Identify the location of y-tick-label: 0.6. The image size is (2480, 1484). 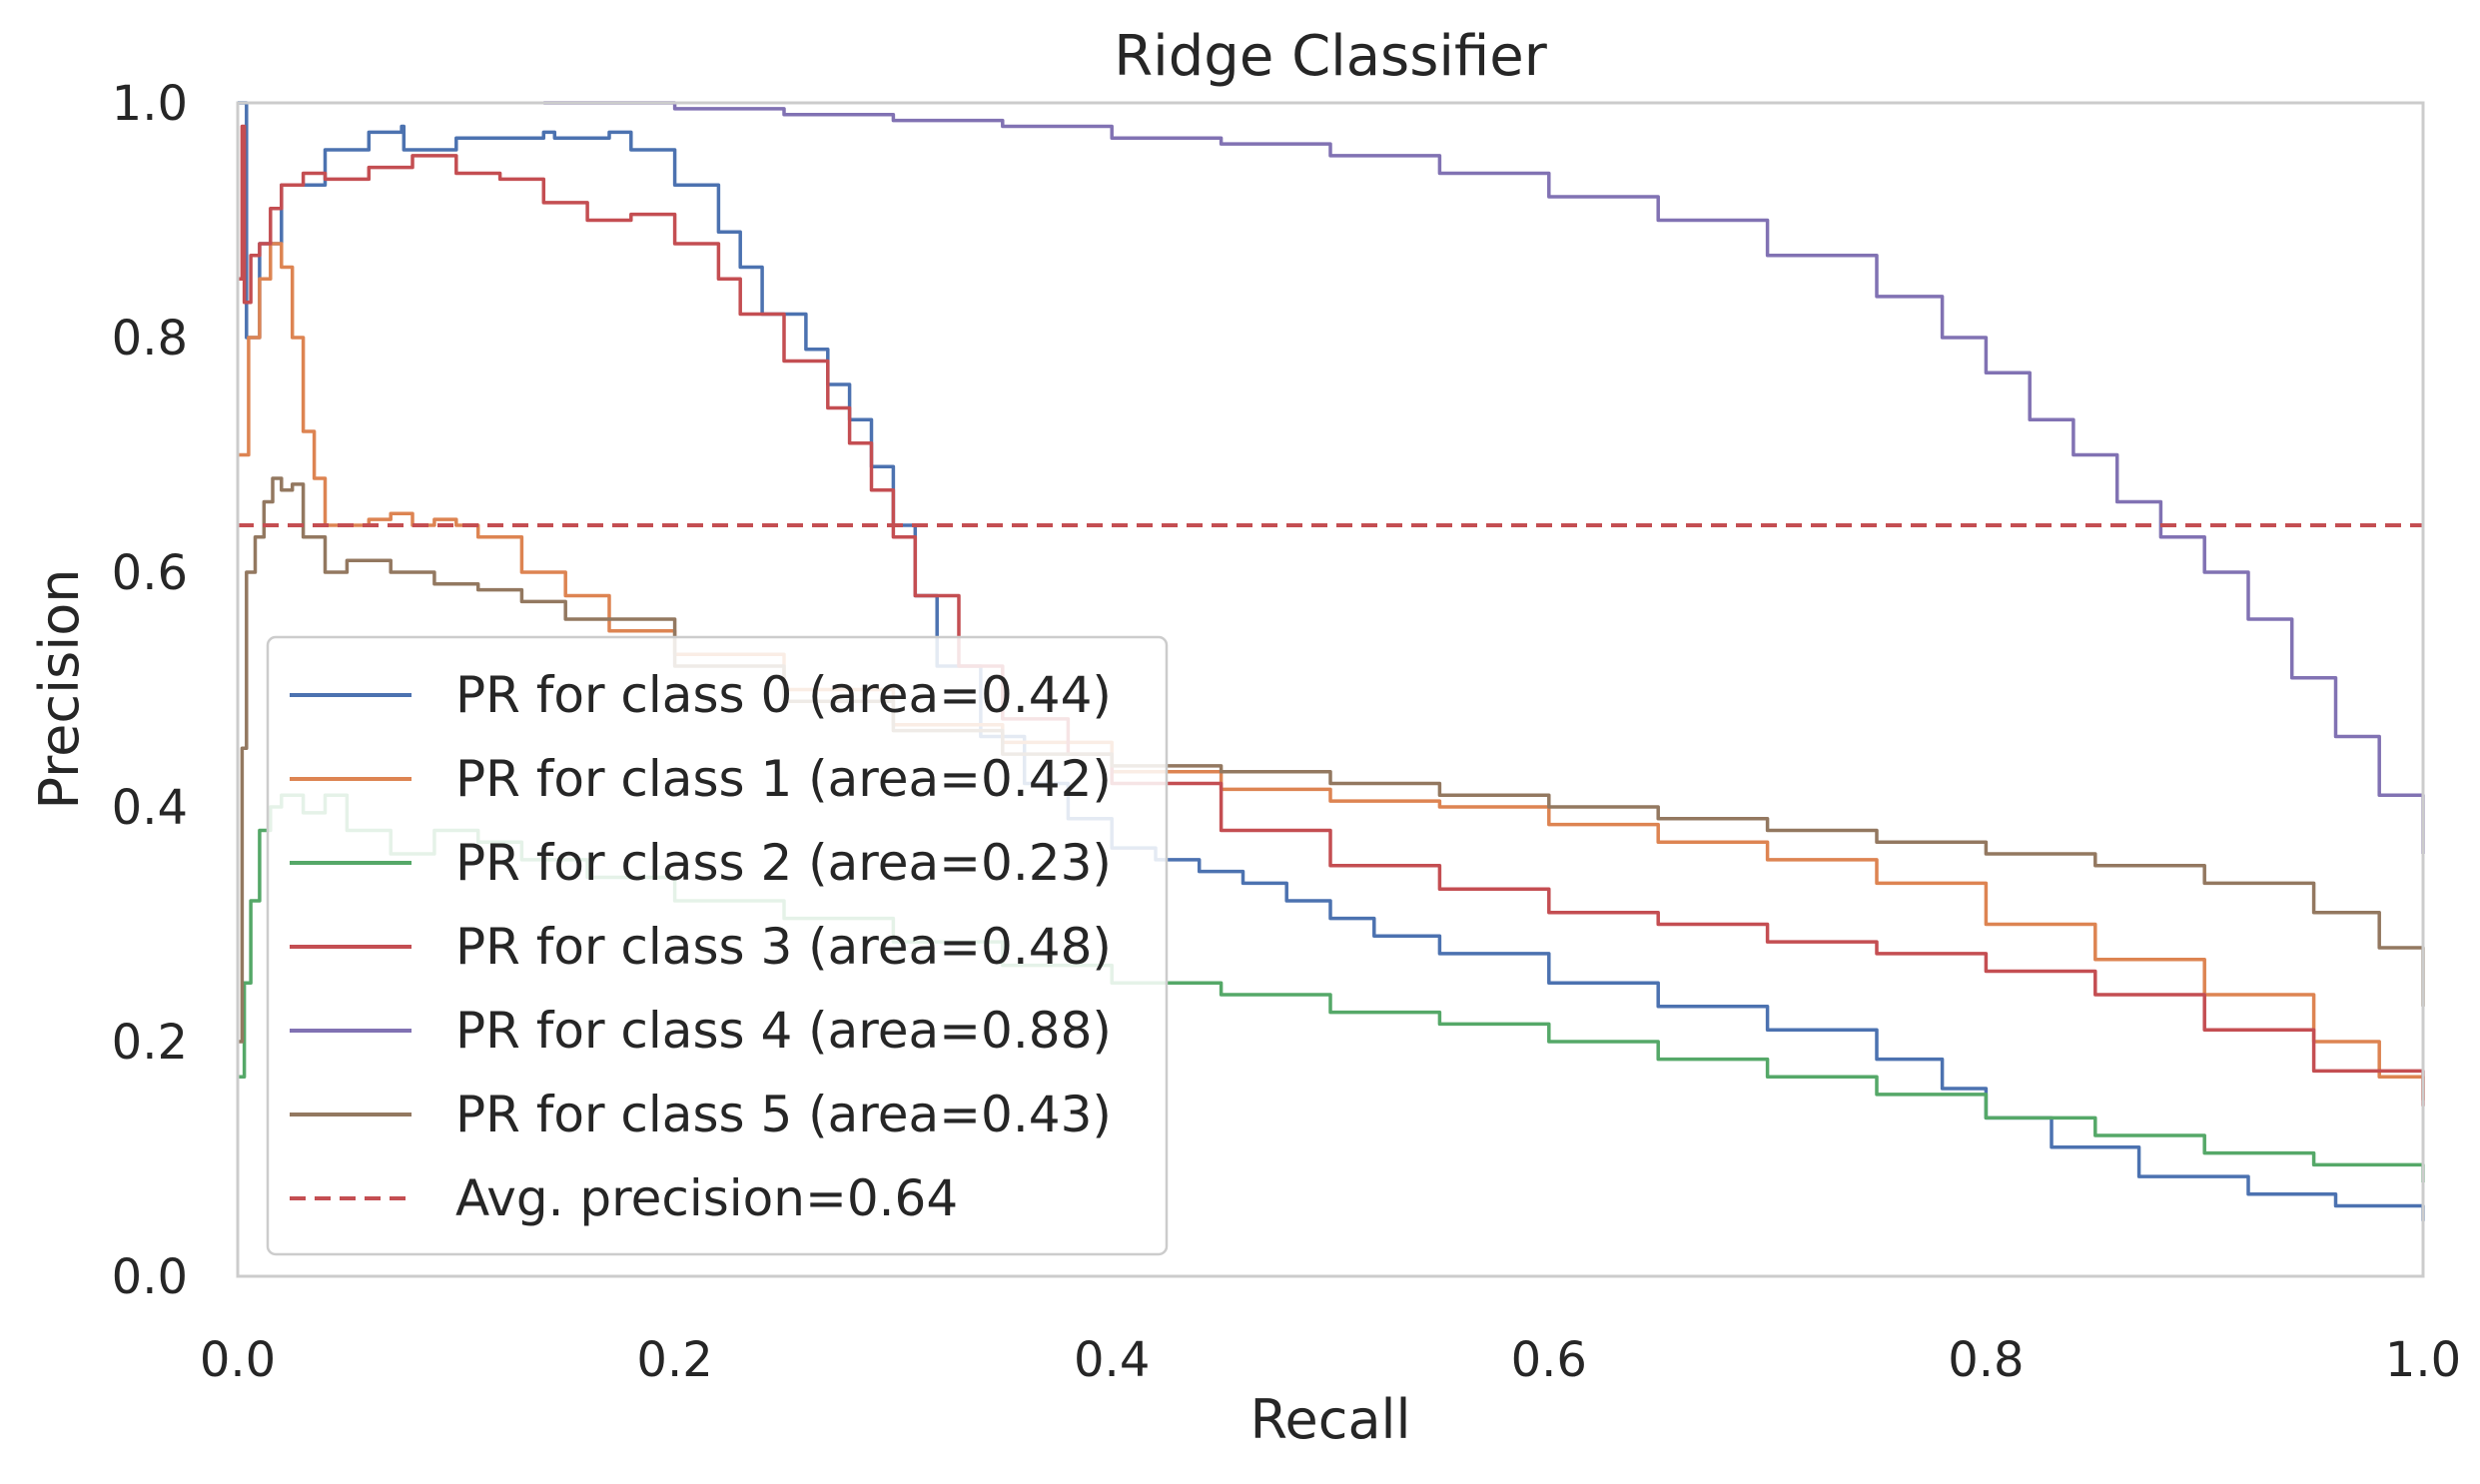
(150, 573).